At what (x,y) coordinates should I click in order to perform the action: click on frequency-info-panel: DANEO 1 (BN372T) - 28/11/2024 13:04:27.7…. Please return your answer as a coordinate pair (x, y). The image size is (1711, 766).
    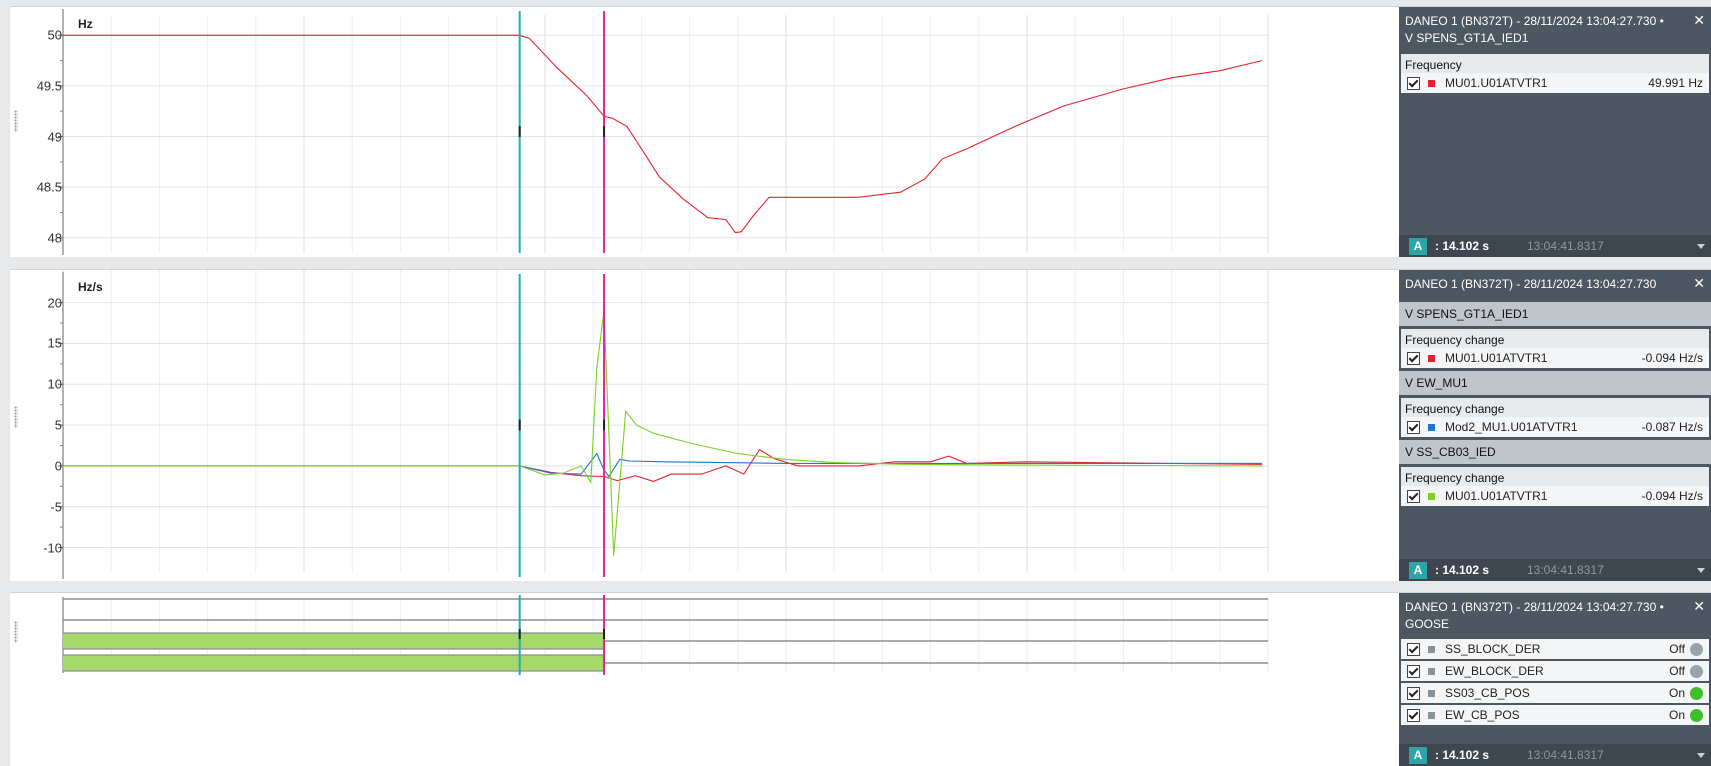
    Looking at the image, I should click on (1555, 132).